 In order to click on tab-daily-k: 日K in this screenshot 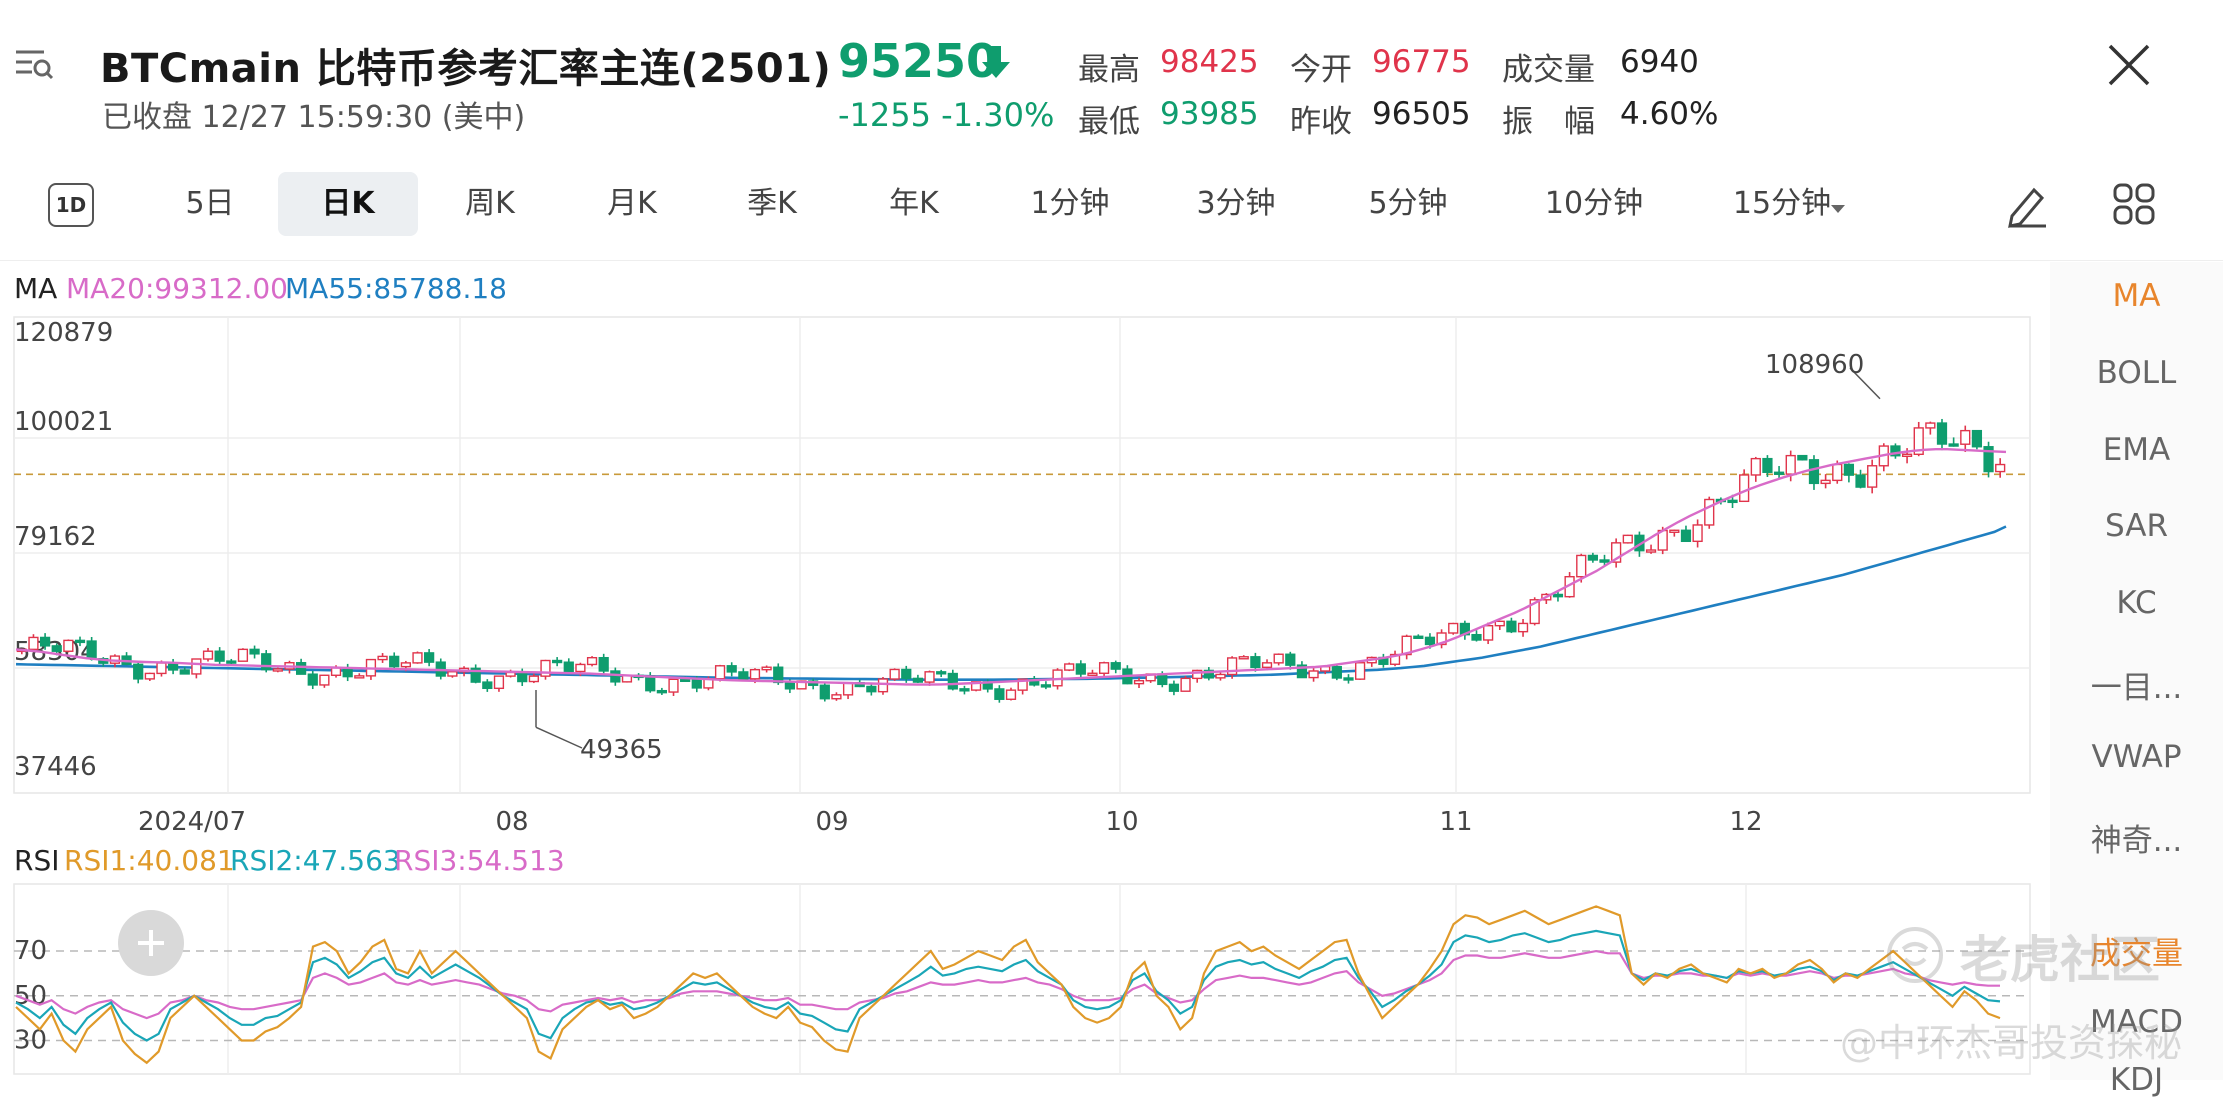, I will do `click(348, 204)`.